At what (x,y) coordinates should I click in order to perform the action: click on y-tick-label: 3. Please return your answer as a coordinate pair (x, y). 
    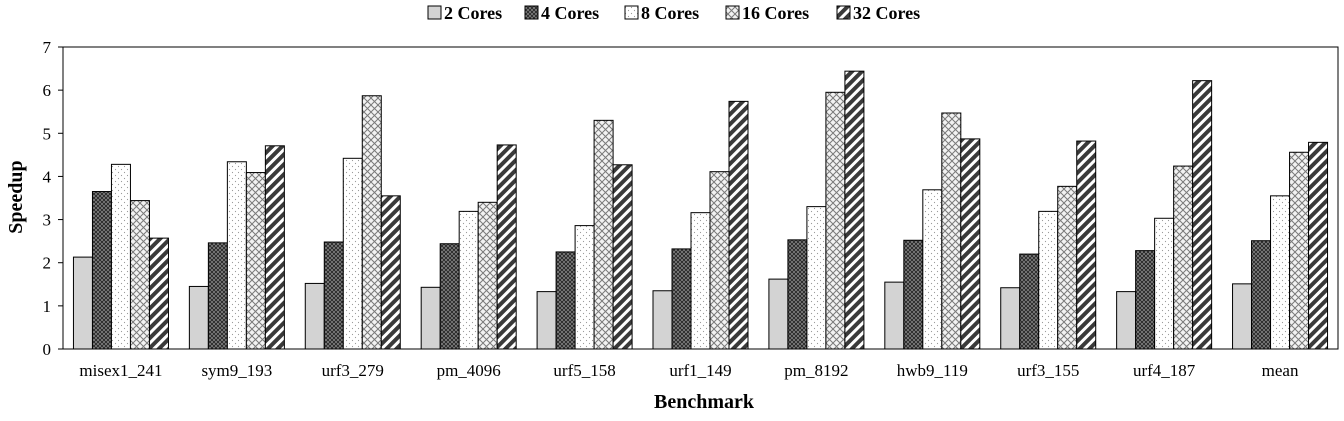
    Looking at the image, I should click on (47, 220).